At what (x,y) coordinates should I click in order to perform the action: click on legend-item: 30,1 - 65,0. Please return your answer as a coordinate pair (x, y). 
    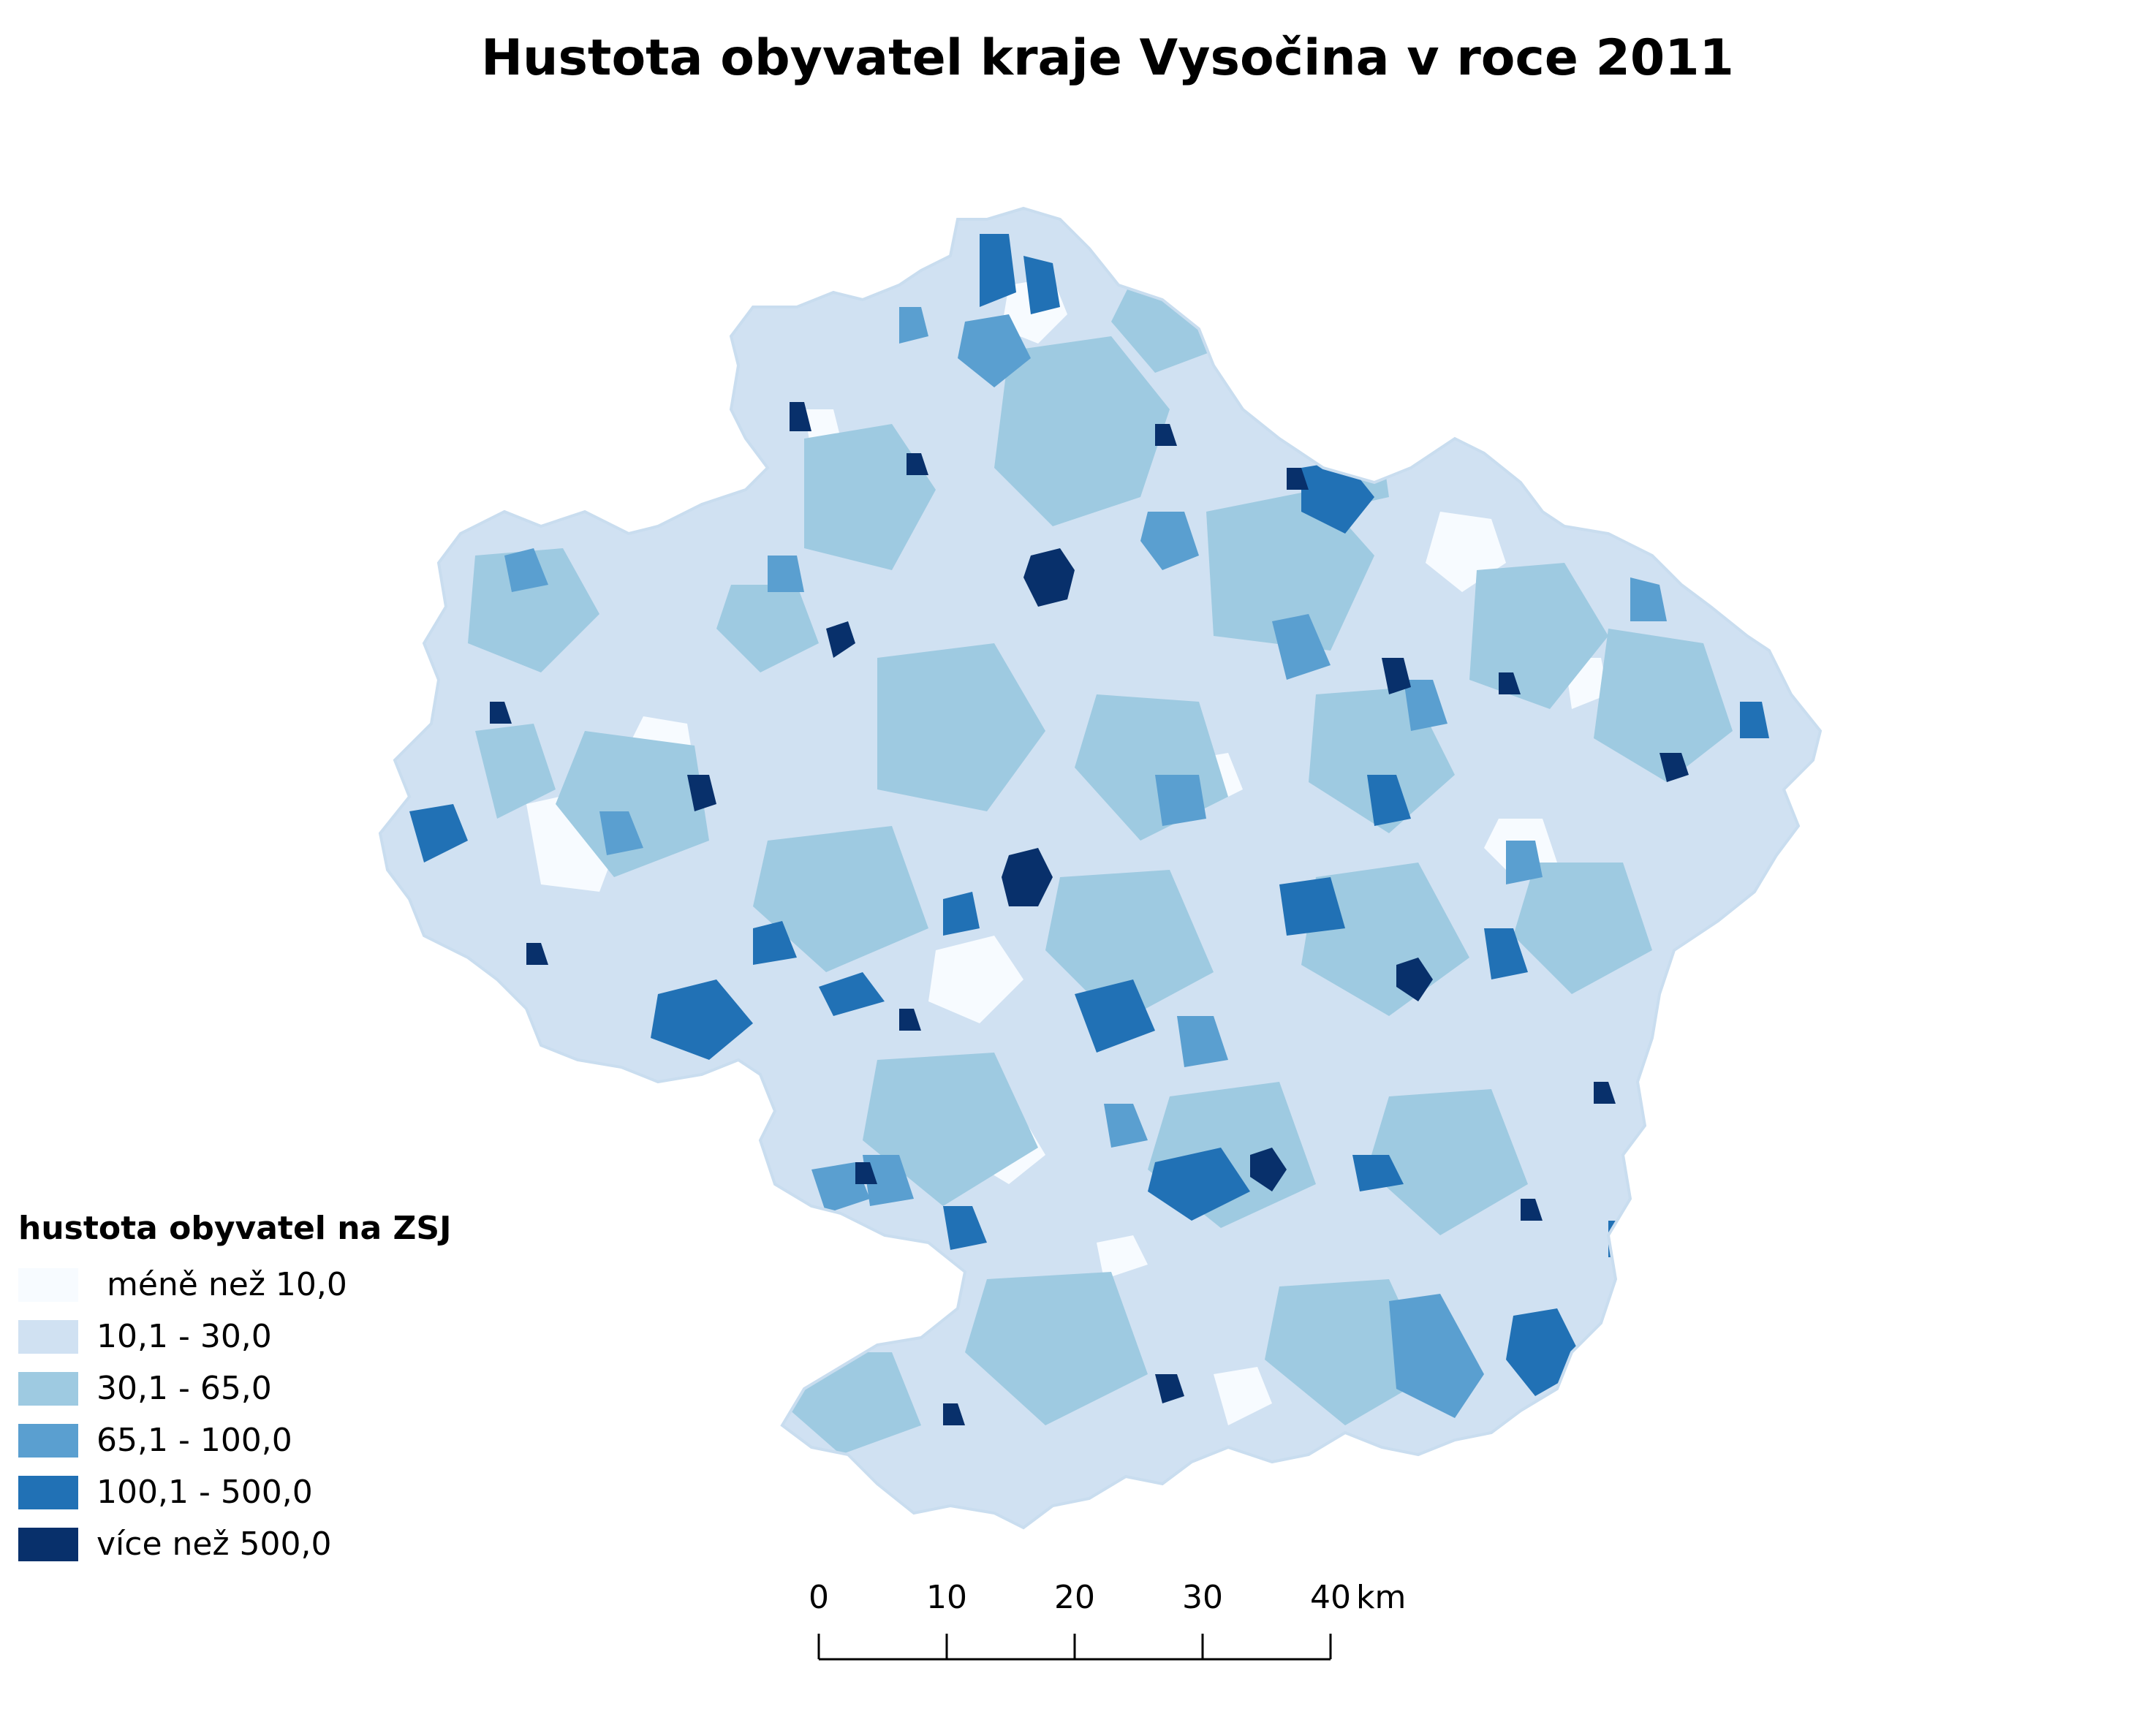
    Looking at the image, I should click on (235, 1388).